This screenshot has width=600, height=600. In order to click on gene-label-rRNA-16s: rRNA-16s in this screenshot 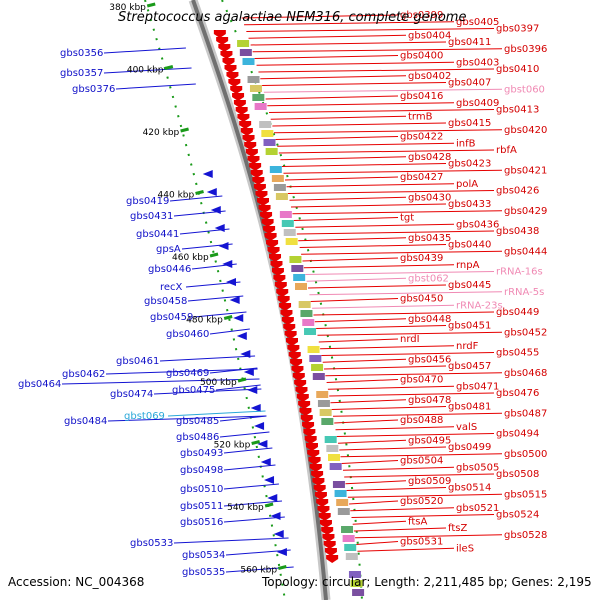, I will do `click(519, 272)`.